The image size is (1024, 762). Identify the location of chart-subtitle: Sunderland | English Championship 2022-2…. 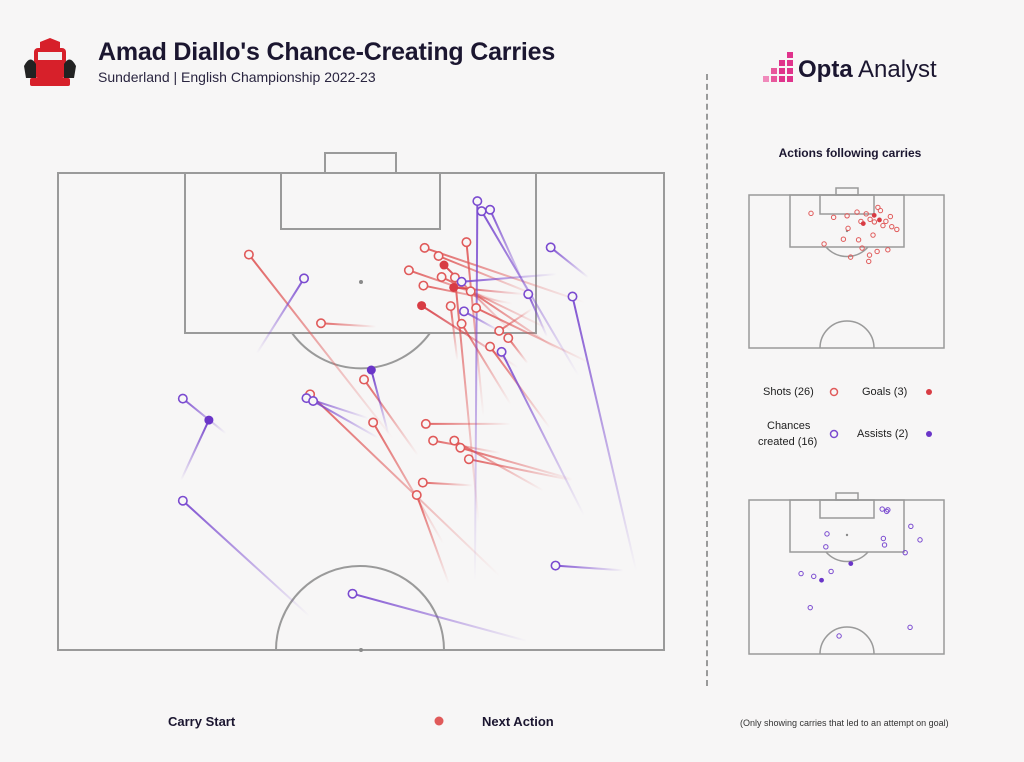
(237, 77).